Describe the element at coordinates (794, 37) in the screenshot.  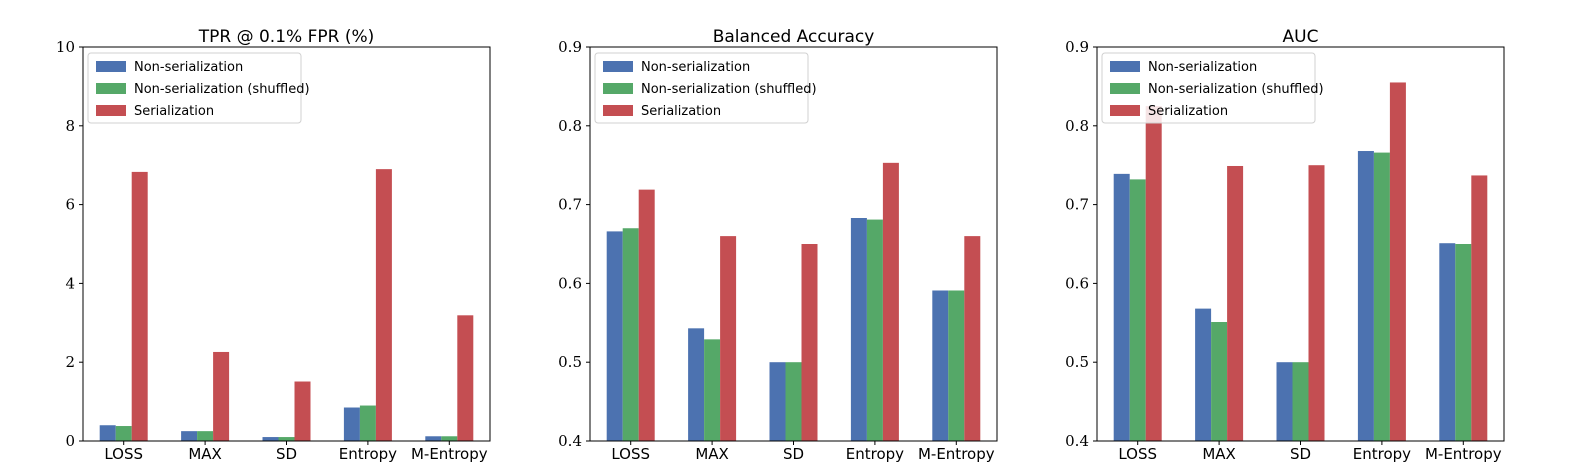
I see `chart-title: Balanced Accuracy` at that location.